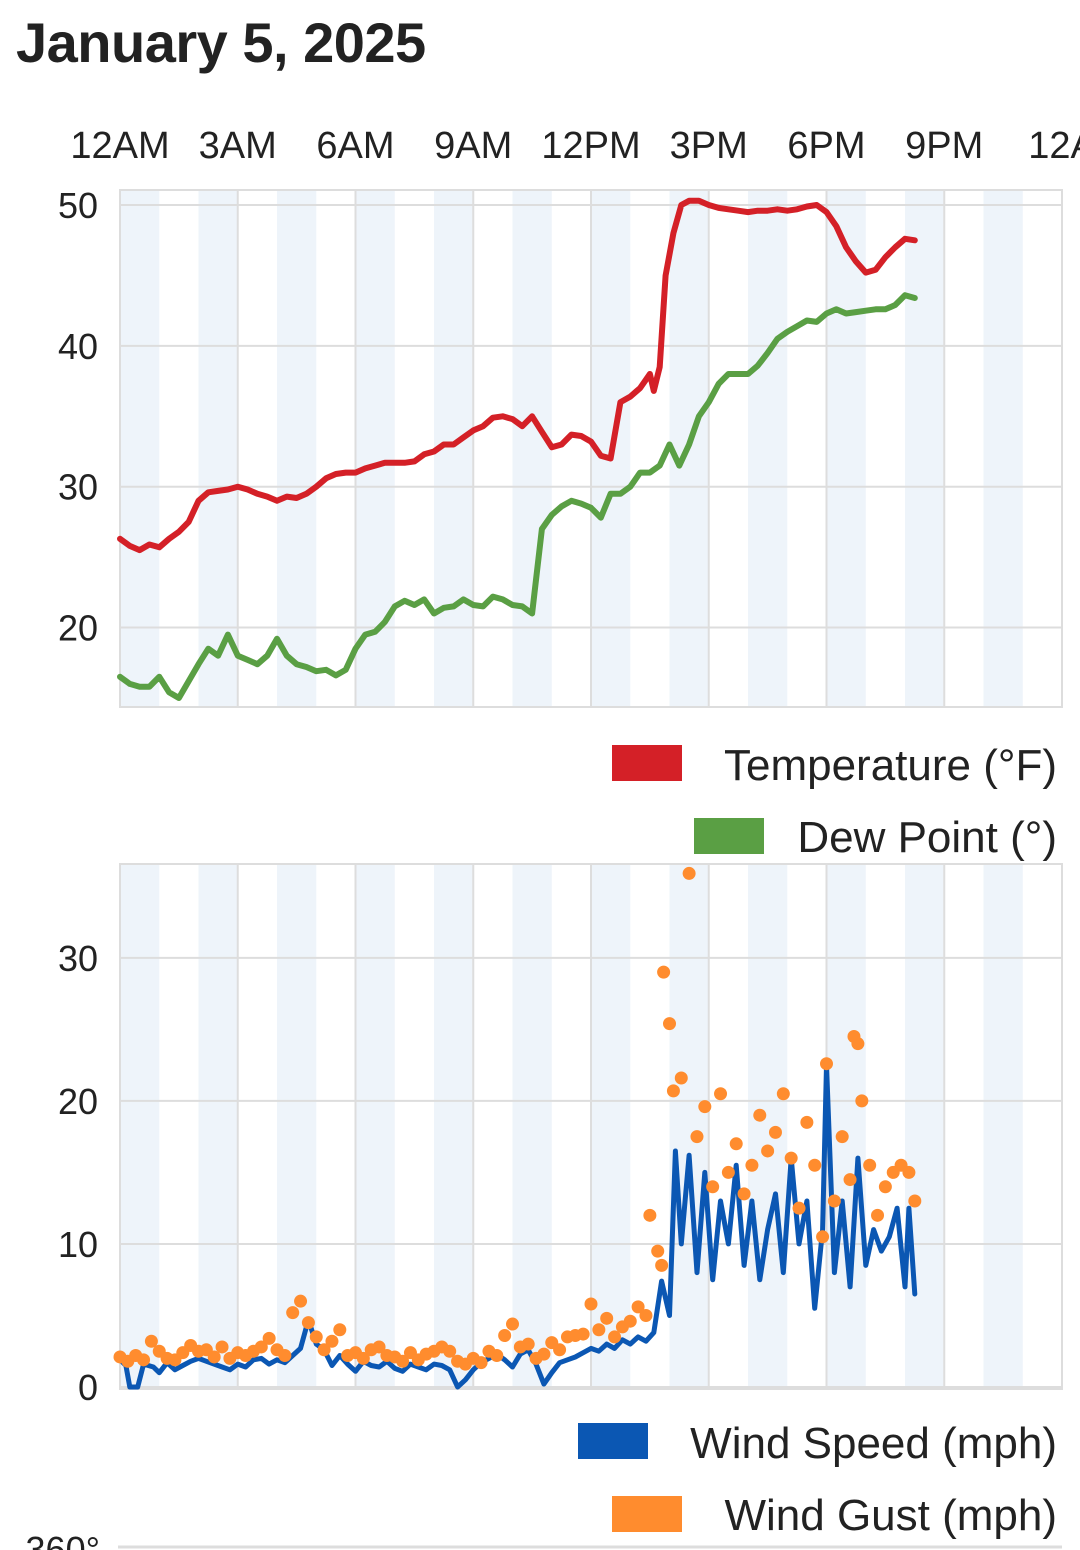 The width and height of the screenshot is (1080, 1550). Describe the element at coordinates (647, 763) in the screenshot. I see `legend-swatch-temperature` at that location.